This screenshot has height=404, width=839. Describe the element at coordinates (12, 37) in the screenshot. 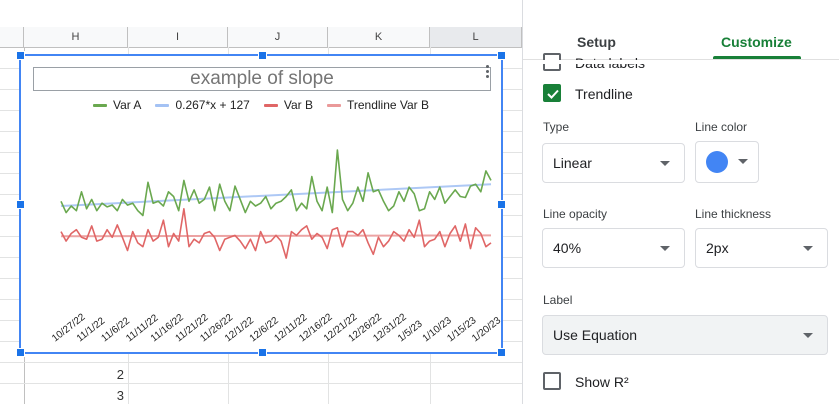

I see `corner-cell` at that location.